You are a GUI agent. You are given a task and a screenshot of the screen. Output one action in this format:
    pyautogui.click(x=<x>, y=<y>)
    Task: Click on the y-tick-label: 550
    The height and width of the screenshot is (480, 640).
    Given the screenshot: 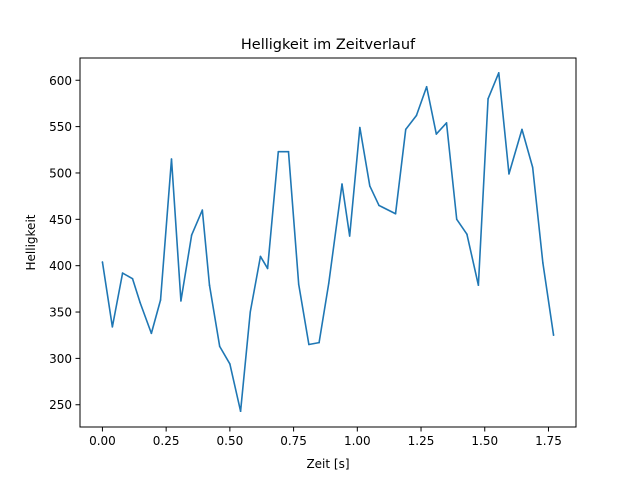 What is the action you would take?
    pyautogui.click(x=60, y=127)
    